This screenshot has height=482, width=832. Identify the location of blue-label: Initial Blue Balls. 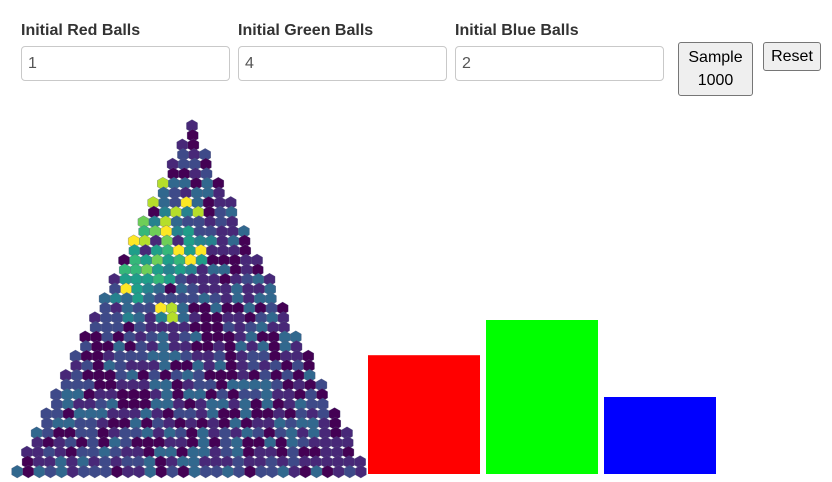
(517, 30).